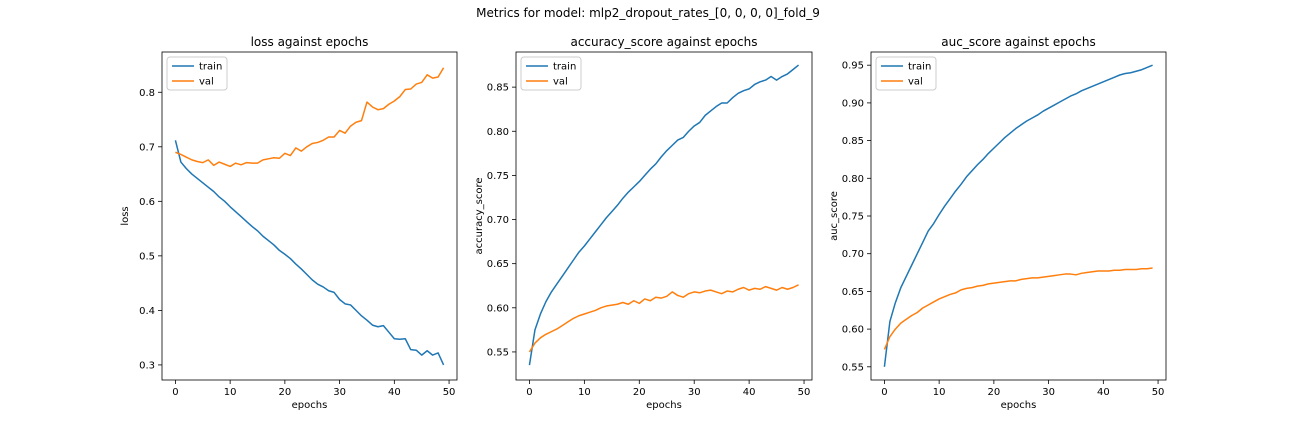  I want to click on y-axis-label: auc_score, so click(834, 216).